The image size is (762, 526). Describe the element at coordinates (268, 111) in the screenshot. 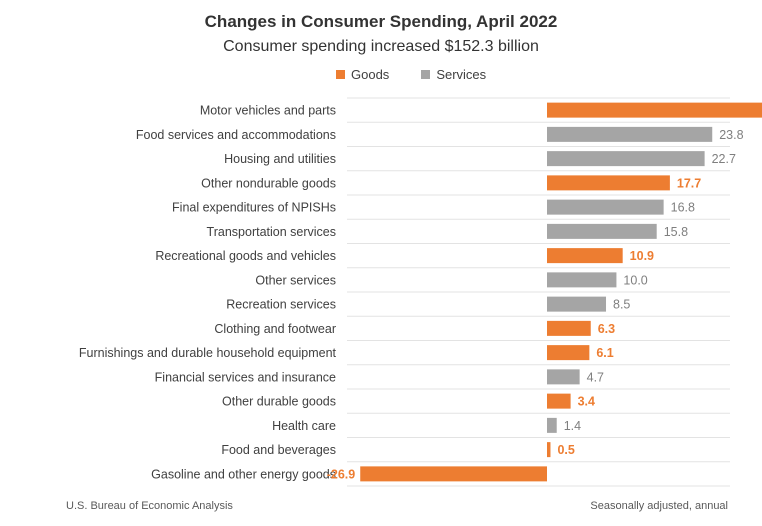

I see `category-label: Motor vehicles and parts` at that location.